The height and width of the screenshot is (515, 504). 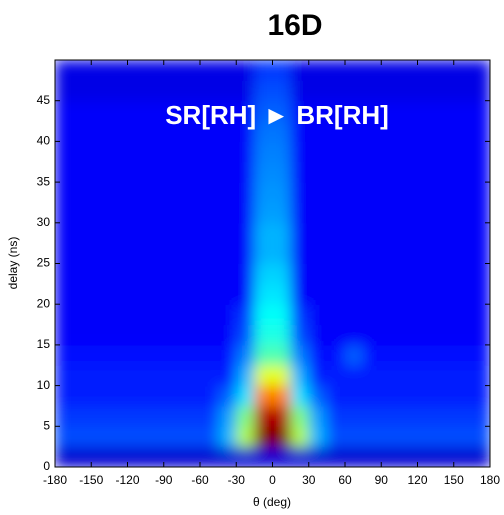 I want to click on x-tick-label: -120, so click(x=127, y=480).